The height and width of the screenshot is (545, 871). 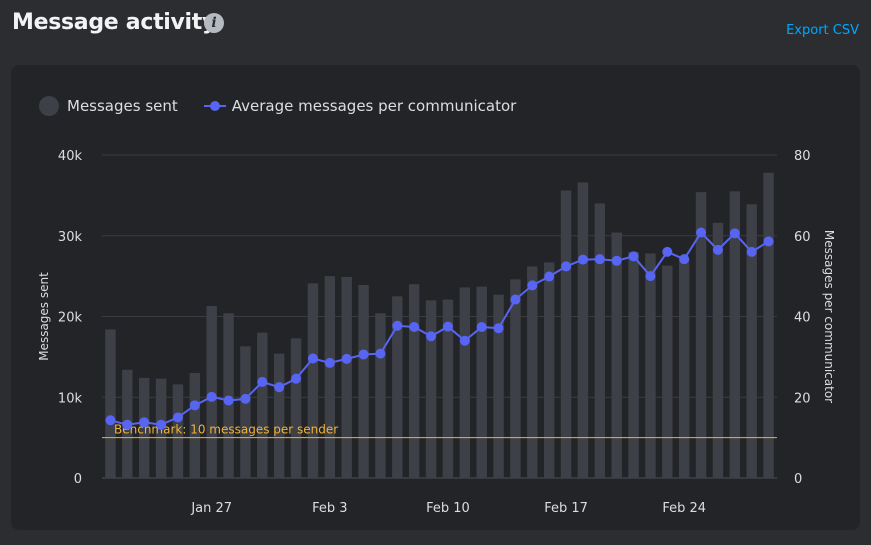 I want to click on legend-label: Average messages per communicator, so click(x=374, y=106).